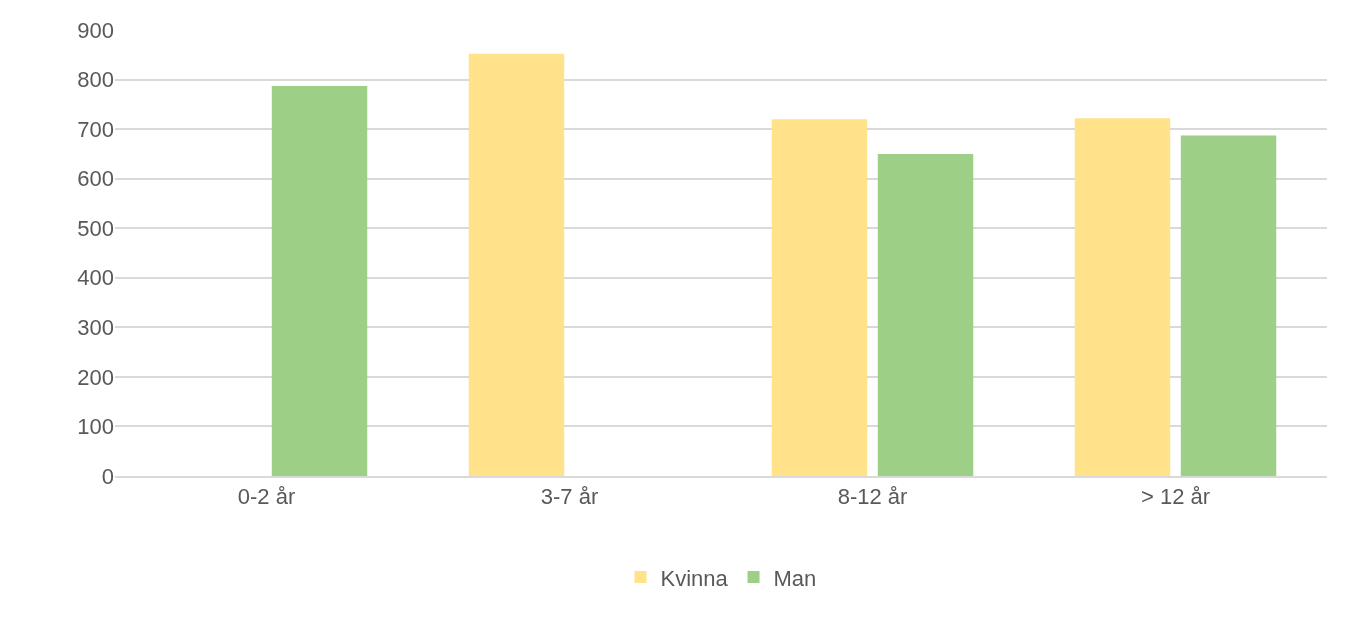 This screenshot has width=1347, height=626. I want to click on y-tick-label: 900, so click(95, 30).